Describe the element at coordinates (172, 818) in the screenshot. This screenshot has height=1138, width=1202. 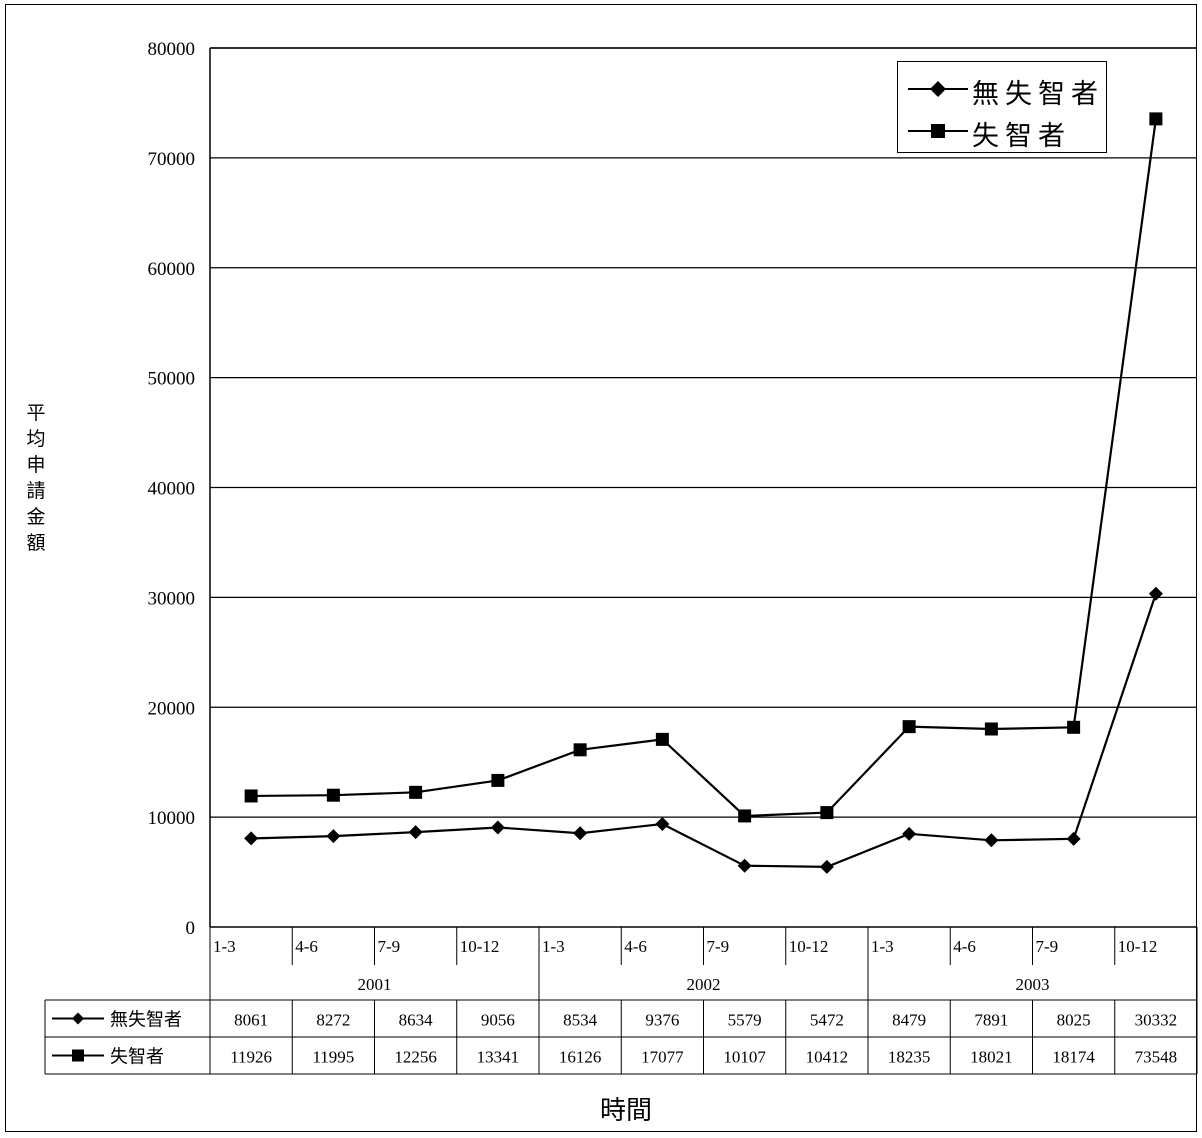
I see `y-tick-label: 10000` at that location.